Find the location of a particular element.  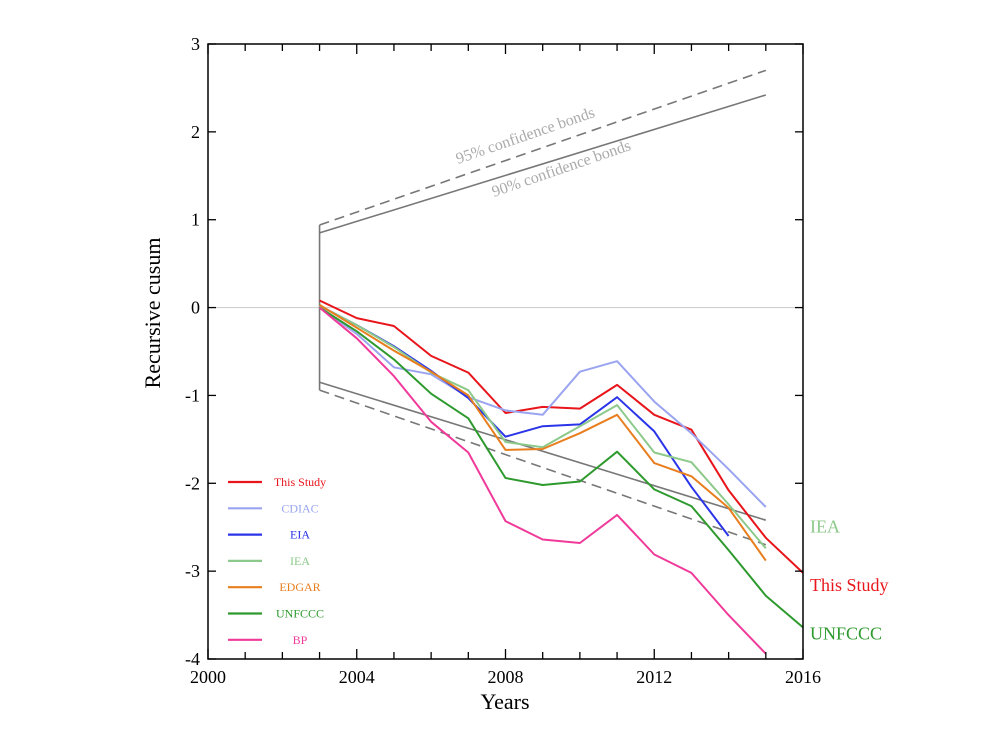

legend-label-unfccc: UNFCCC is located at coordinates (300, 614).